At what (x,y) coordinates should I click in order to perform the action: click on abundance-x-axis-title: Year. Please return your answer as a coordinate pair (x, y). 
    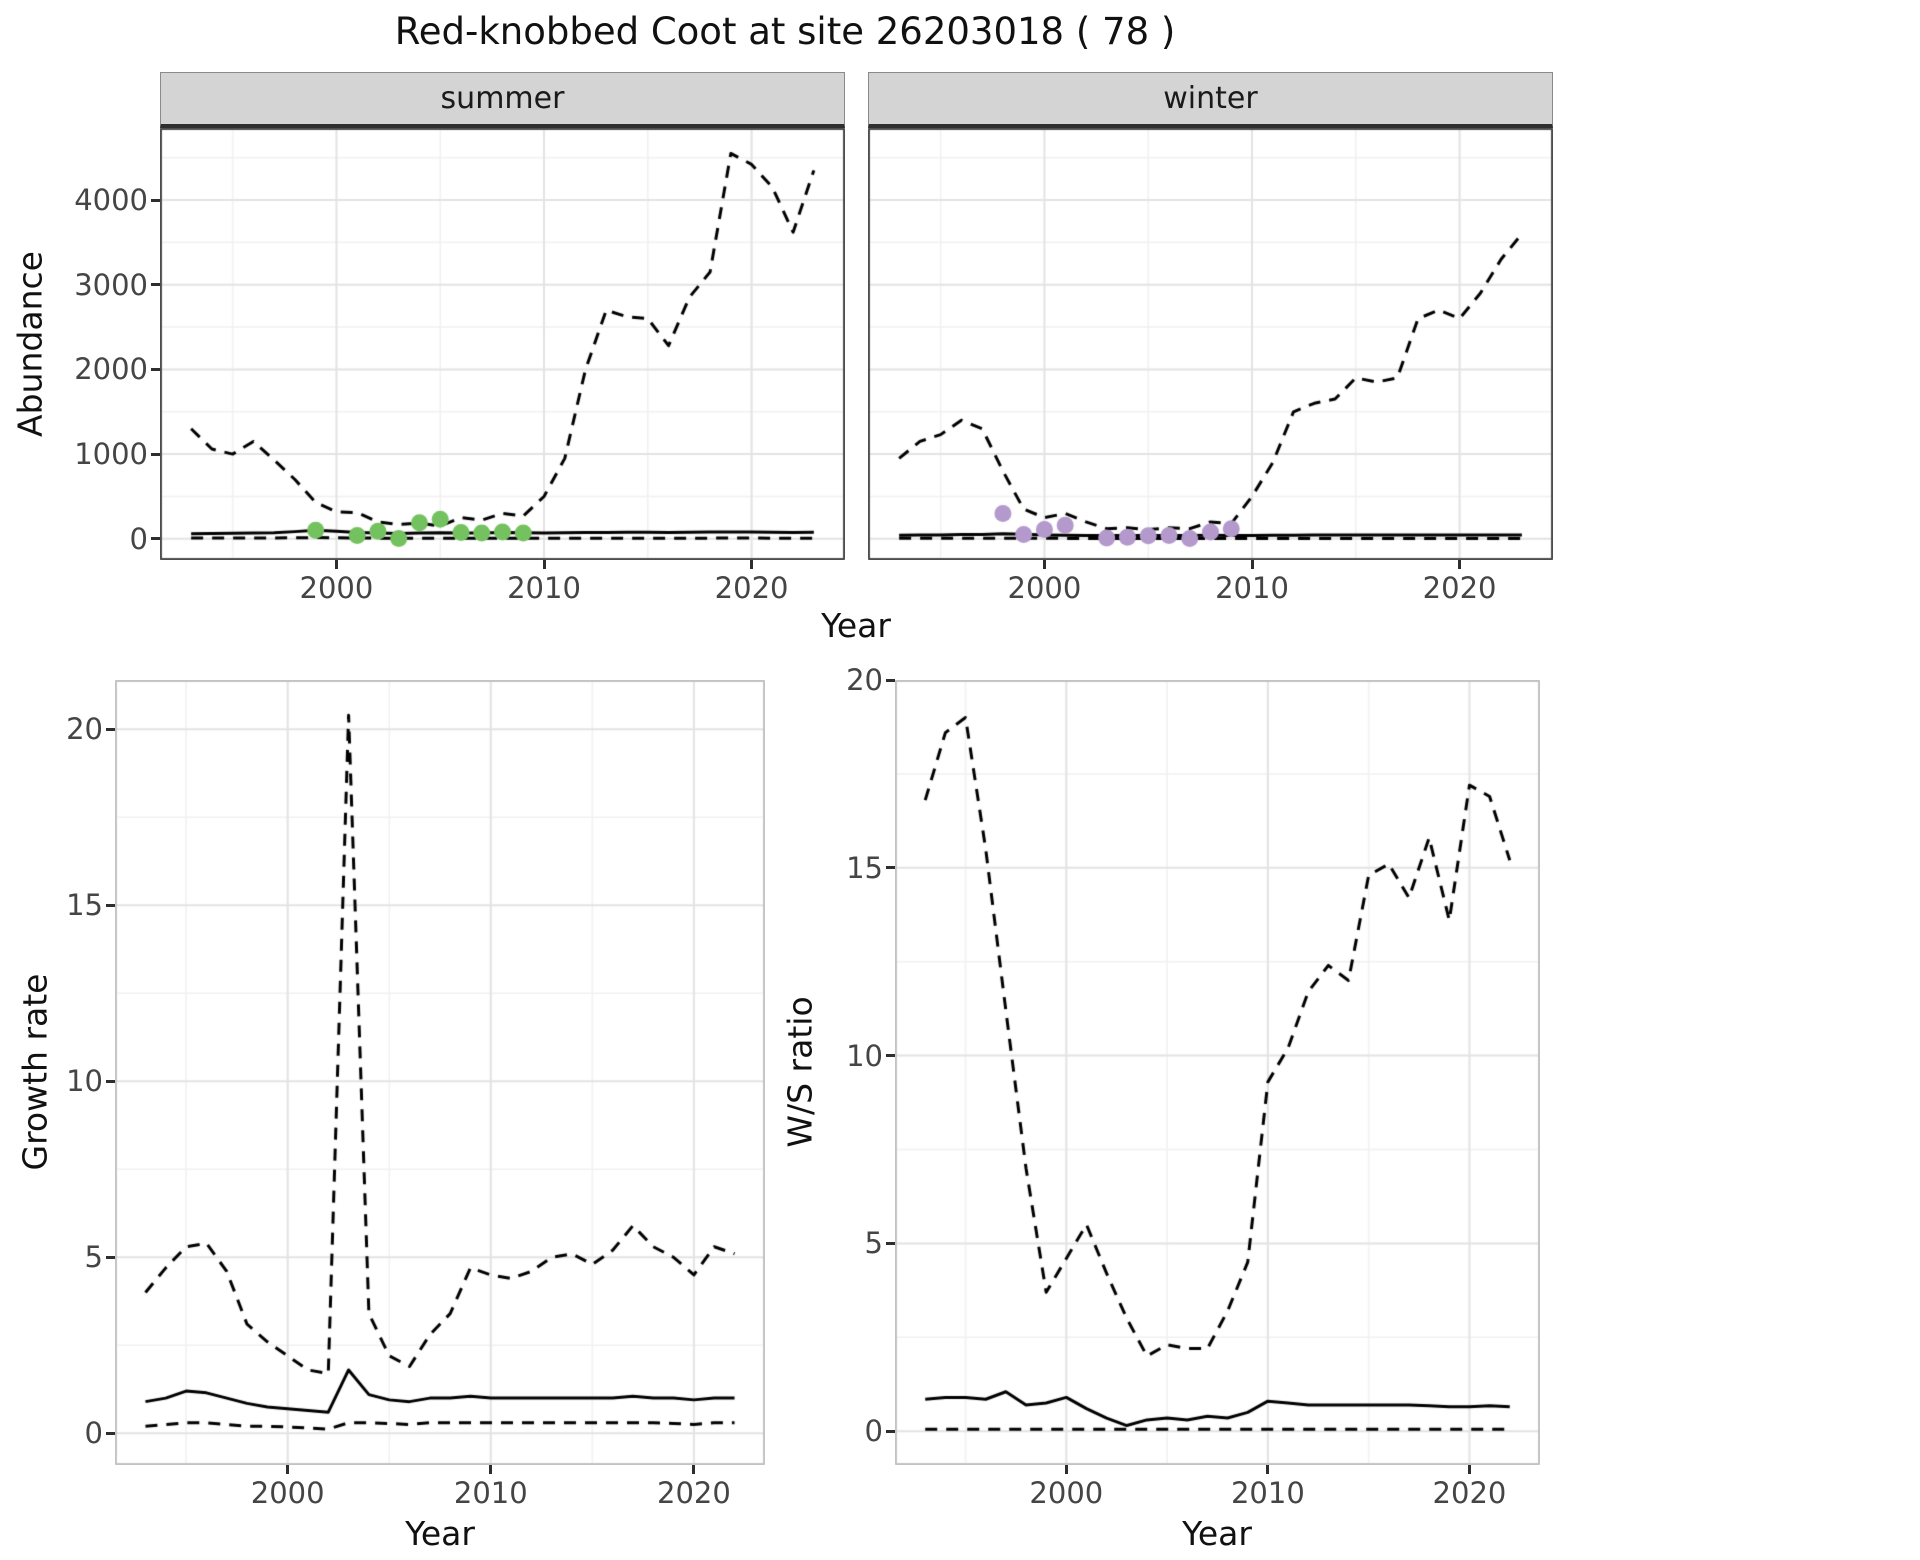
    Looking at the image, I should click on (856, 625).